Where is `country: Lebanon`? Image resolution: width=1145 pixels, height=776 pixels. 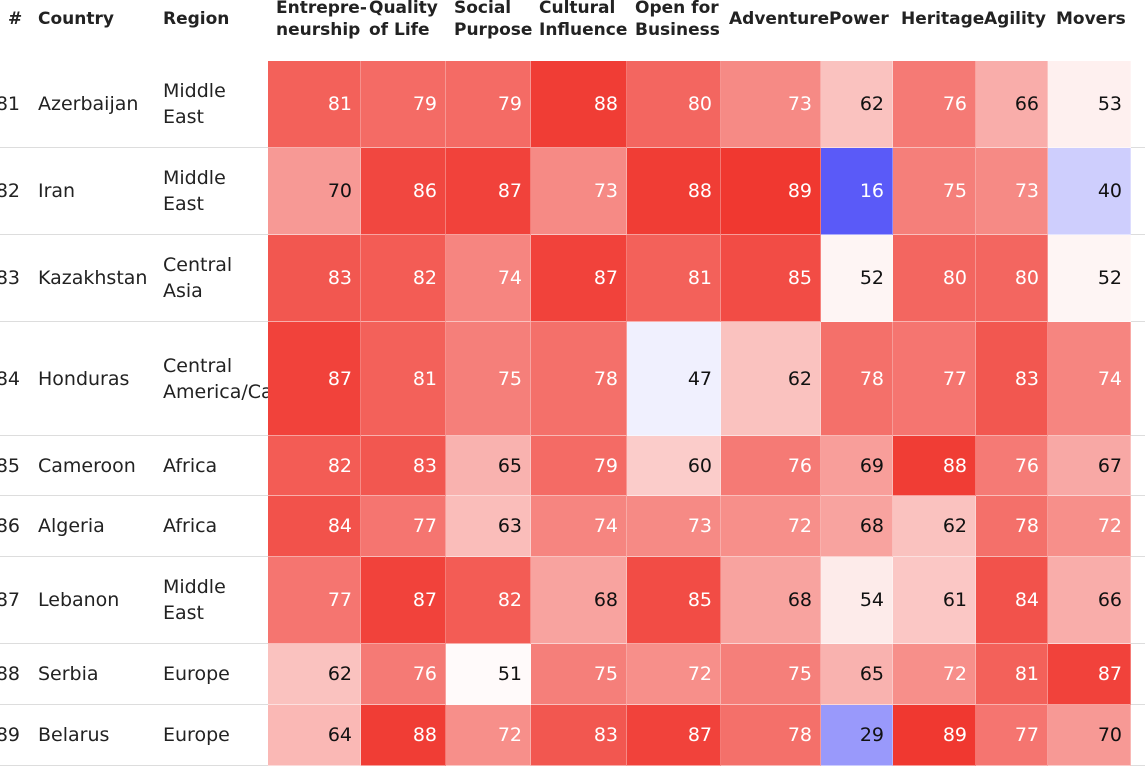
country: Lebanon is located at coordinates (92, 600).